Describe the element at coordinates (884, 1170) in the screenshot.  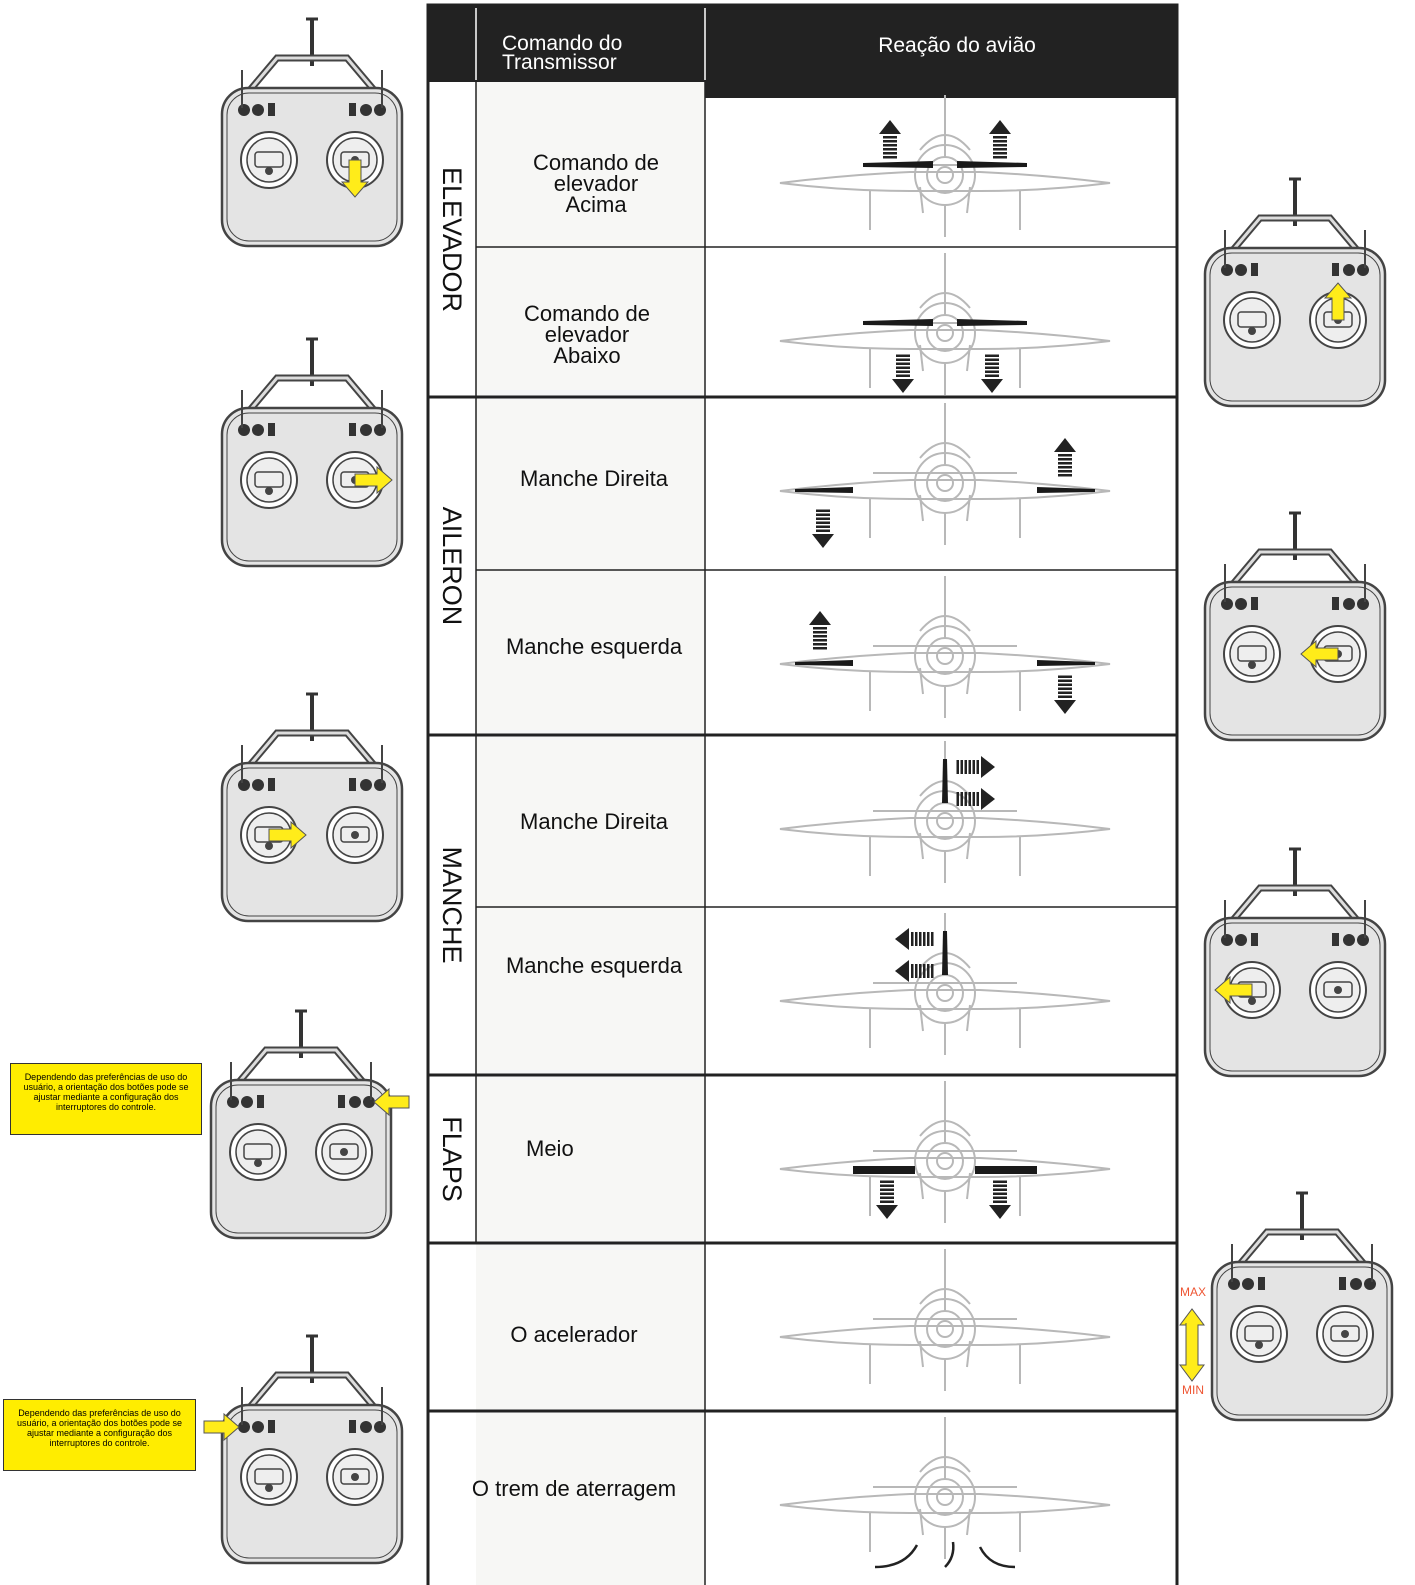
I see `flap` at that location.